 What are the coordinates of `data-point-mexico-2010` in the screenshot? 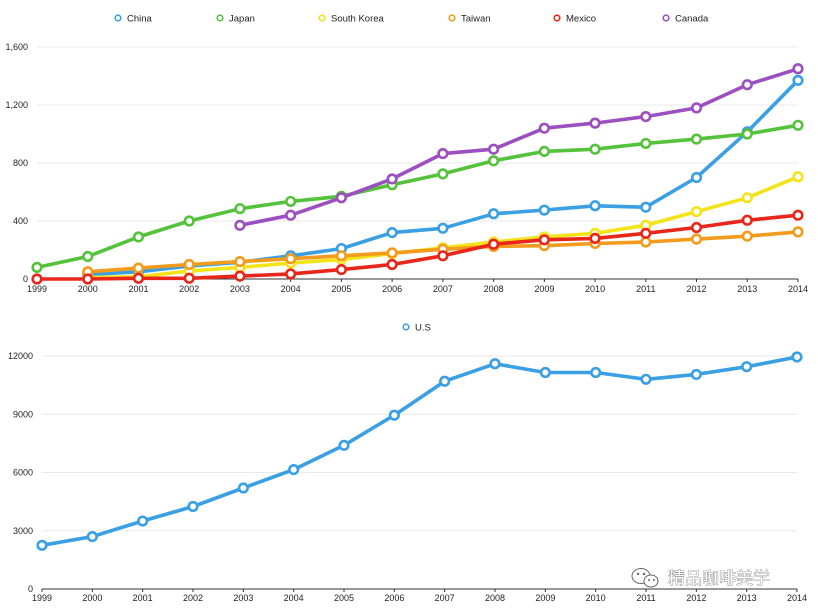 It's located at (595, 238).